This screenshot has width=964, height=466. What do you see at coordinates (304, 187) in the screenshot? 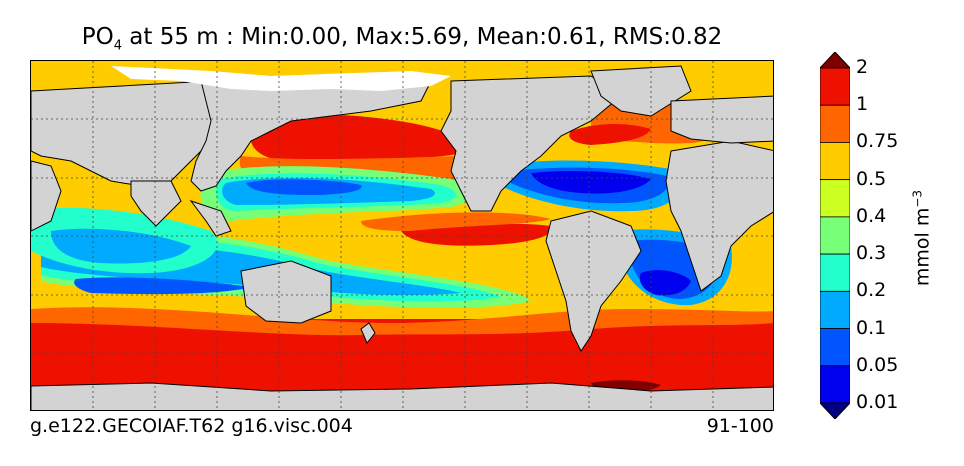
I see `np-gyre-blue` at bounding box center [304, 187].